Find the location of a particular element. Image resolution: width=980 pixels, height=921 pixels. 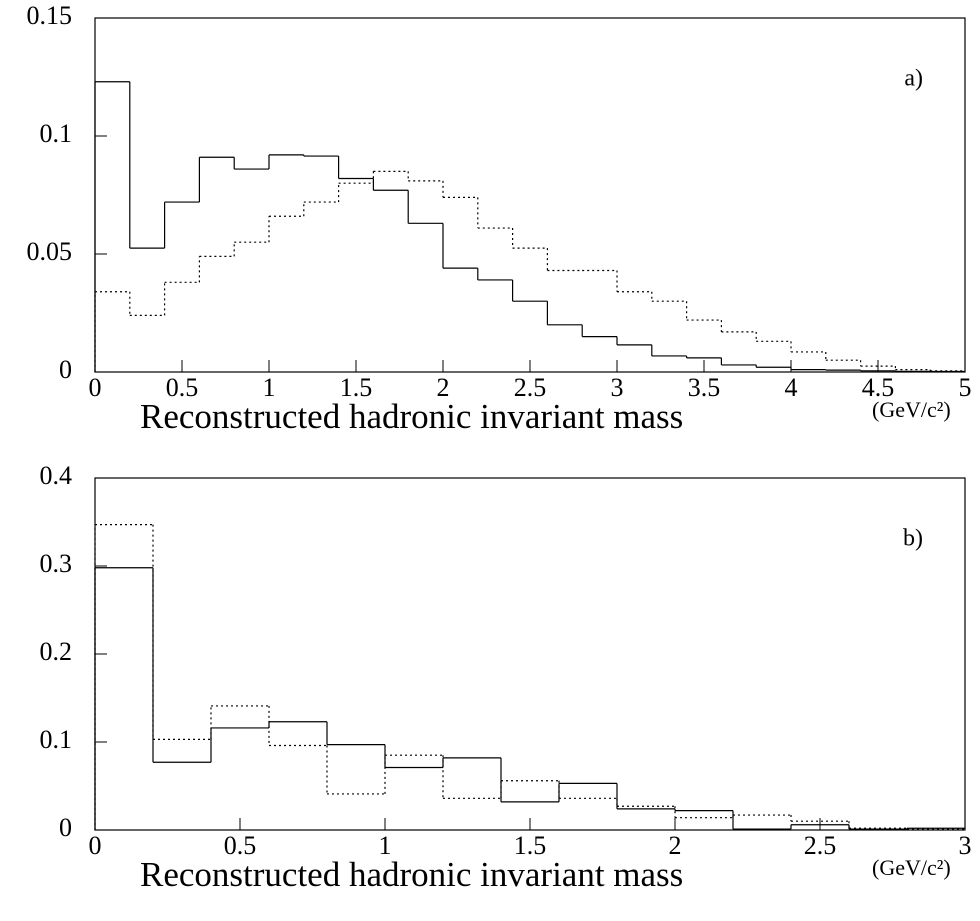

y-tick-label: 0.4 is located at coordinates (56, 475).